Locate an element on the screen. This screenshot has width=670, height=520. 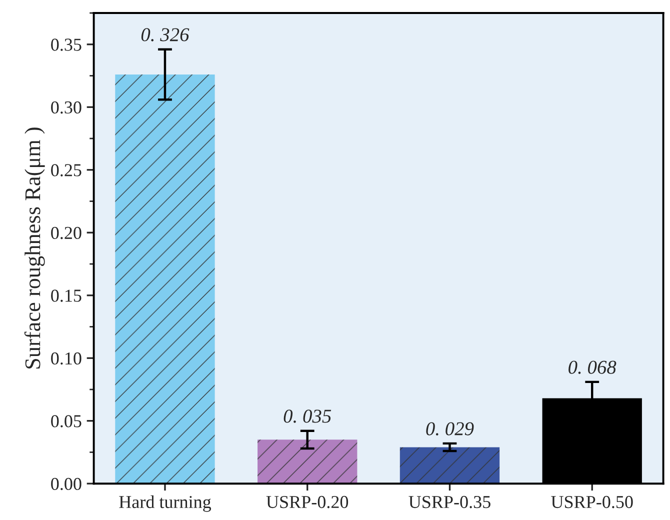
x-tick-label: USRP-0.35 is located at coordinates (449, 502).